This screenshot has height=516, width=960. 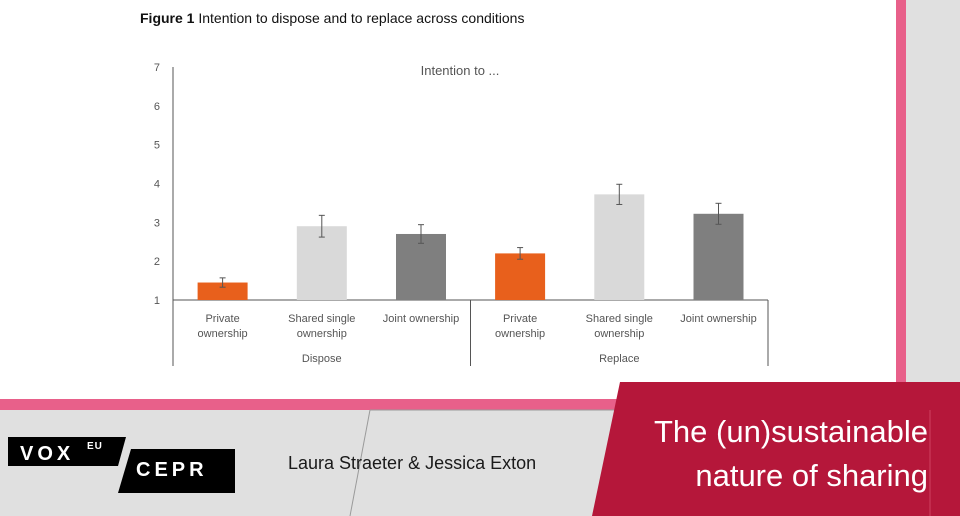 What do you see at coordinates (453, 404) in the screenshot?
I see `pink-bottom-stripe` at bounding box center [453, 404].